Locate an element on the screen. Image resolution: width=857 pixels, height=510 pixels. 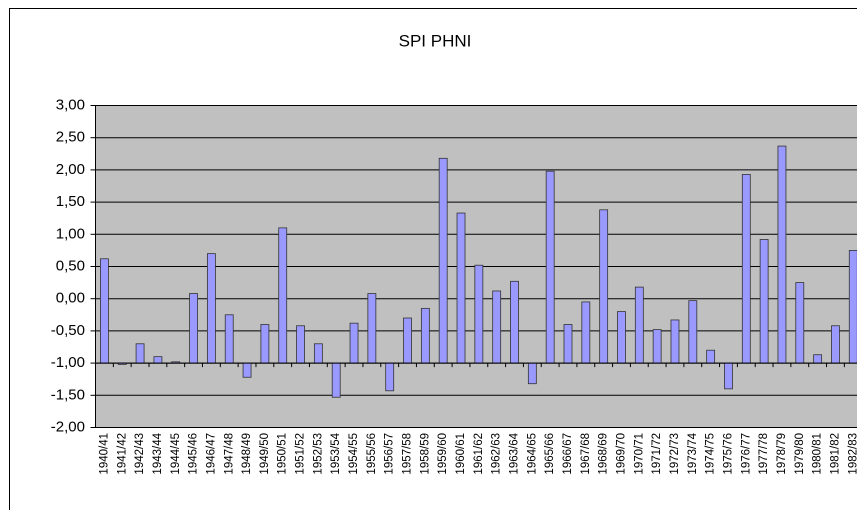
x-tick-label: 1947/48 is located at coordinates (229, 454).